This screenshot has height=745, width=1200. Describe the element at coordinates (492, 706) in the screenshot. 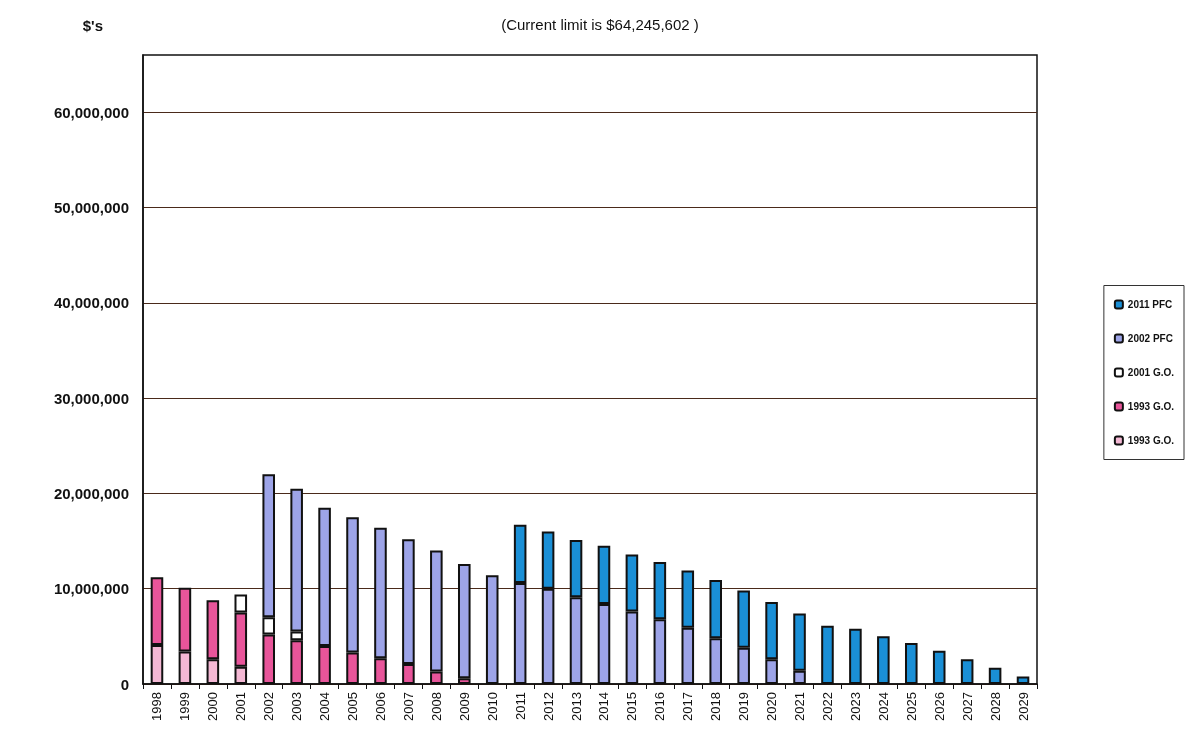

I see `x-tick-label: 2010` at that location.